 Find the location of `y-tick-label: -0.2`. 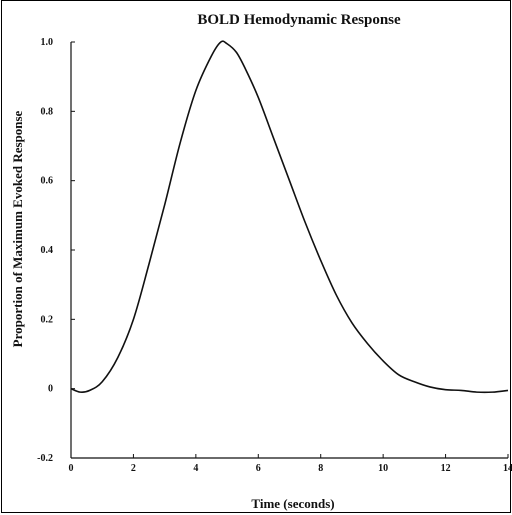

y-tick-label: -0.2 is located at coordinates (45, 458).